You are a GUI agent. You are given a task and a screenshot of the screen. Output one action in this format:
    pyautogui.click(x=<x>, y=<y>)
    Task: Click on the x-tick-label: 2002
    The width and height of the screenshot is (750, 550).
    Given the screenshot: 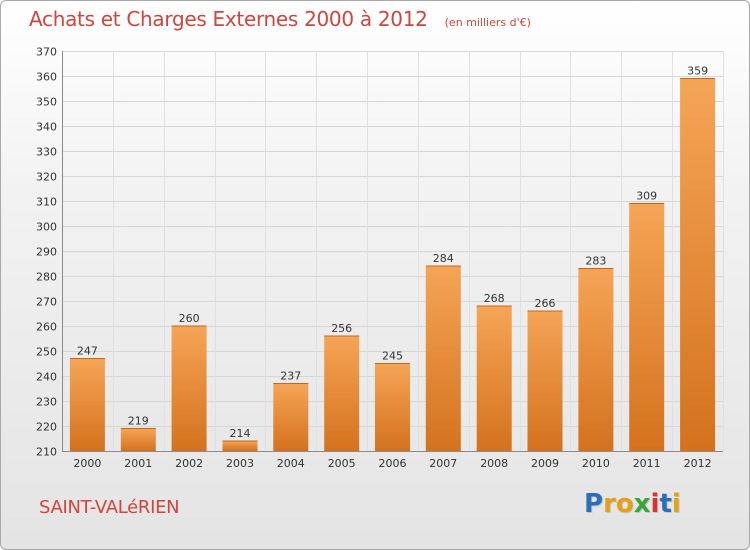 What is the action you would take?
    pyautogui.click(x=189, y=463)
    